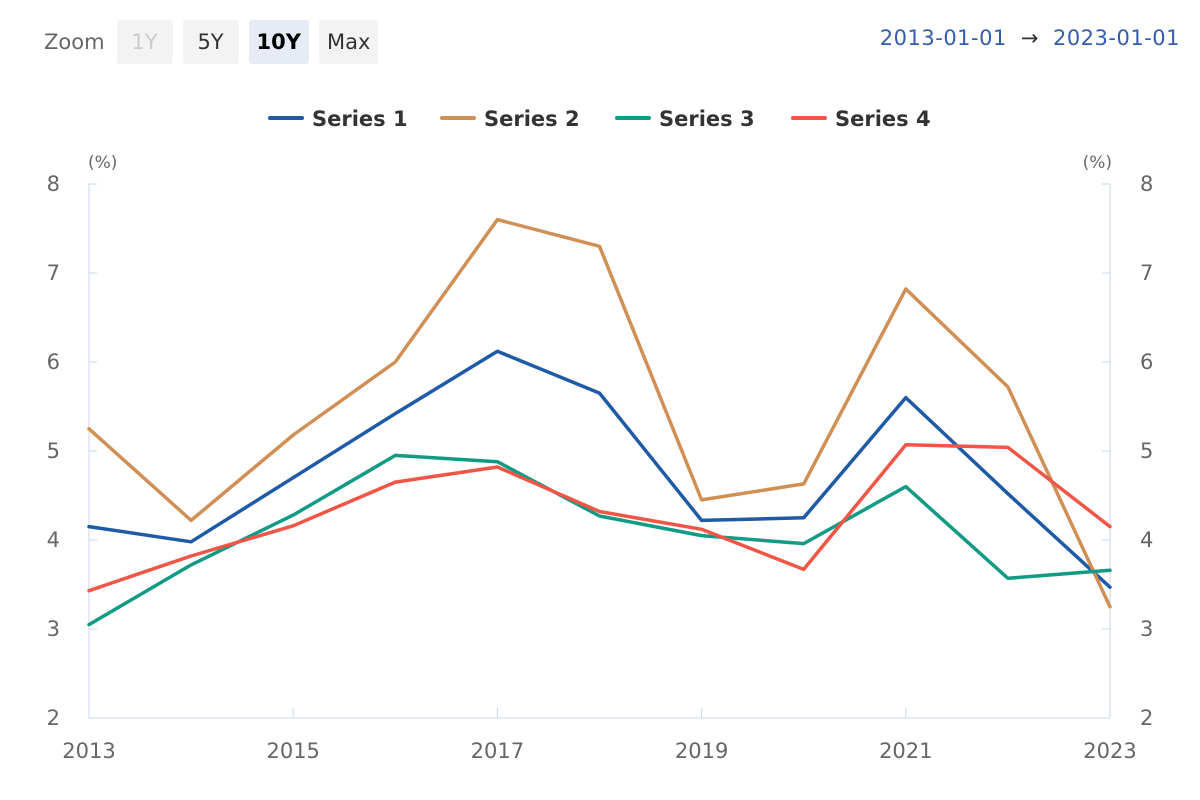 The width and height of the screenshot is (1200, 800). I want to click on y-unit-right: (%), so click(1097, 163).